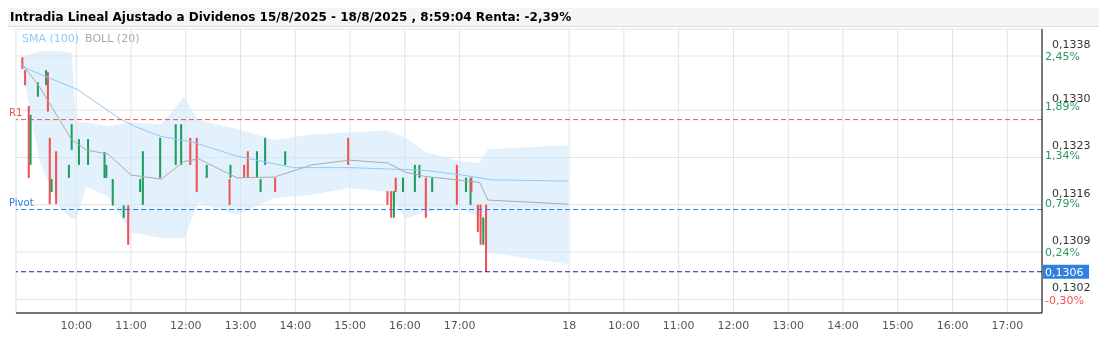 The image size is (1107, 340). Describe the element at coordinates (185, 325) in the screenshot. I see `x-tick-label: 12:00` at that location.